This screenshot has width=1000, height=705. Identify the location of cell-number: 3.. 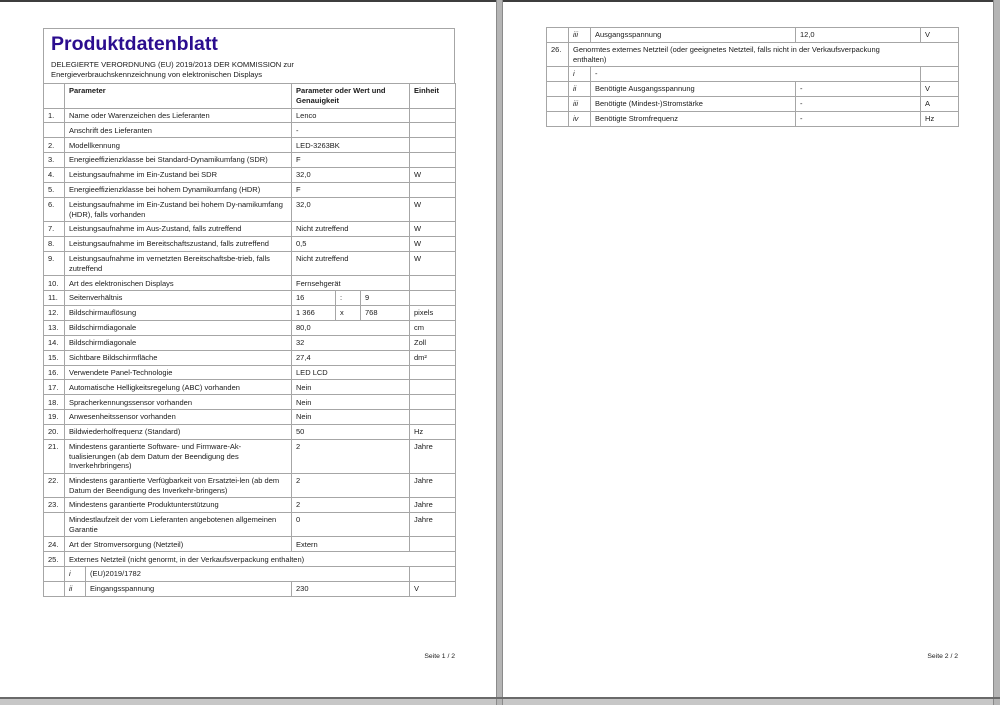
(54, 160).